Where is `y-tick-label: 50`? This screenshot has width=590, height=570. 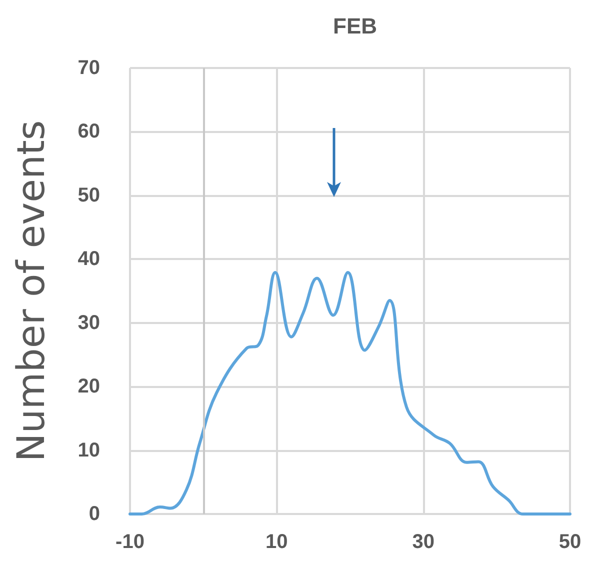 y-tick-label: 50 is located at coordinates (89, 195).